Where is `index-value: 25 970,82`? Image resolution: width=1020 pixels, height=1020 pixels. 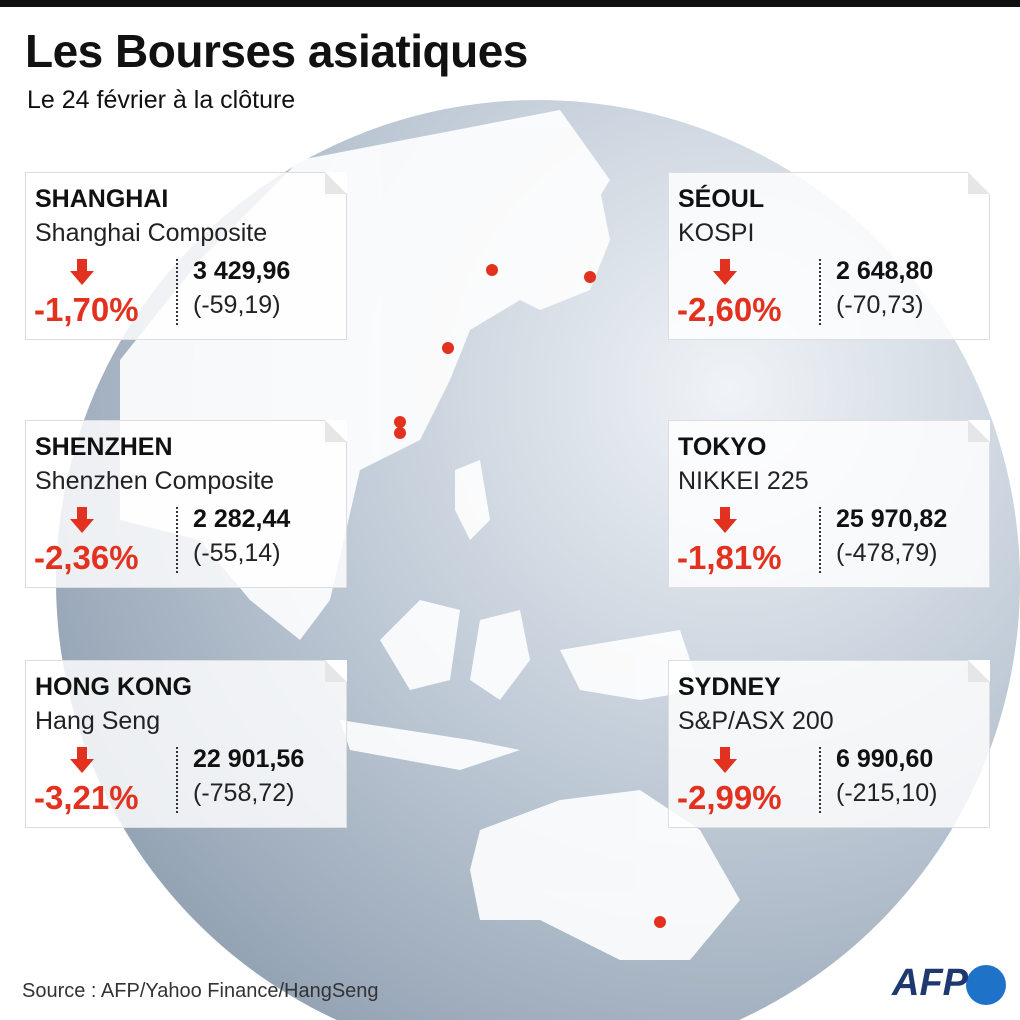
index-value: 25 970,82 is located at coordinates (892, 519).